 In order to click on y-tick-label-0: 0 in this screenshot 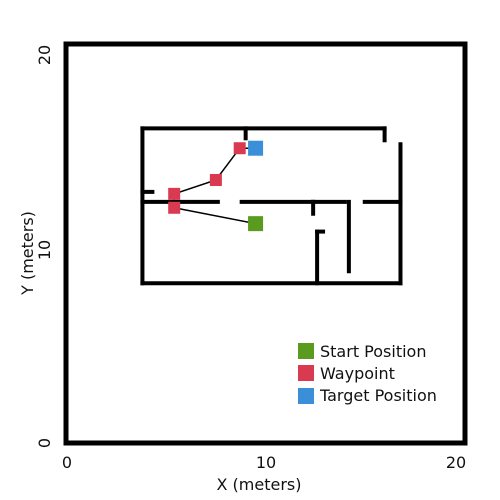, I will do `click(44, 443)`.